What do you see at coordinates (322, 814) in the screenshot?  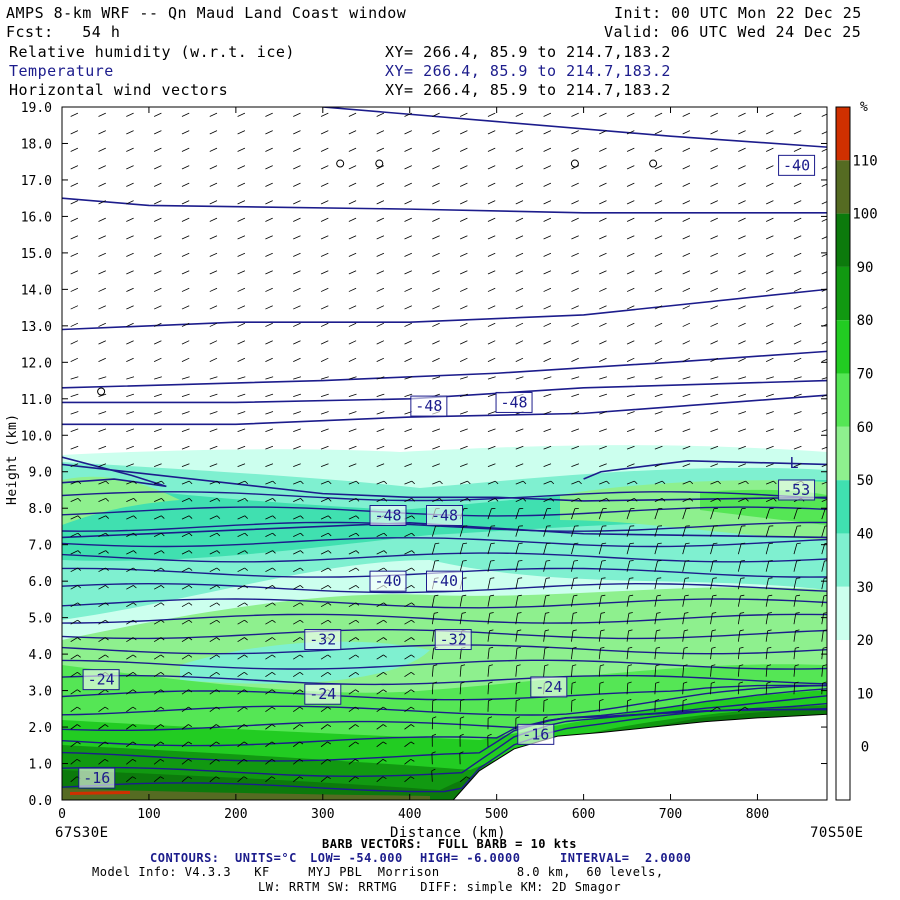 I see `x-tick-label: 300` at bounding box center [322, 814].